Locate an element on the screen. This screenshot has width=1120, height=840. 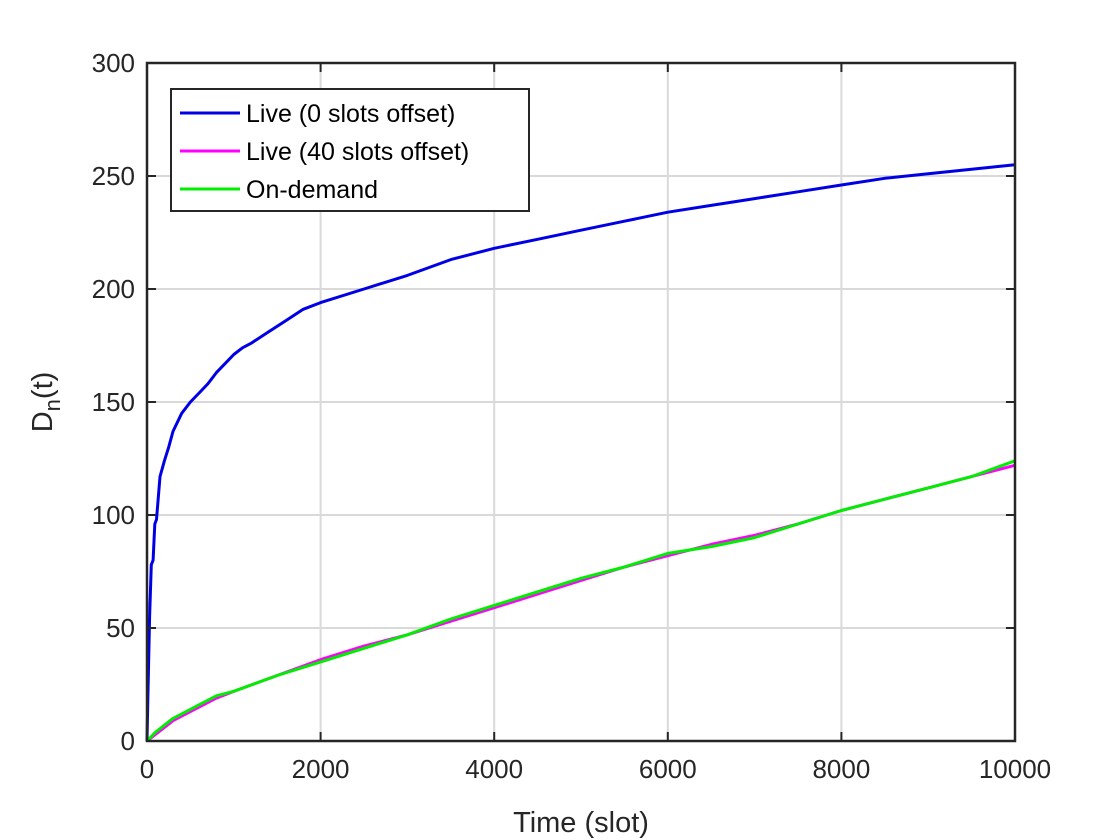
y-tick-label: 200 is located at coordinates (113, 289).